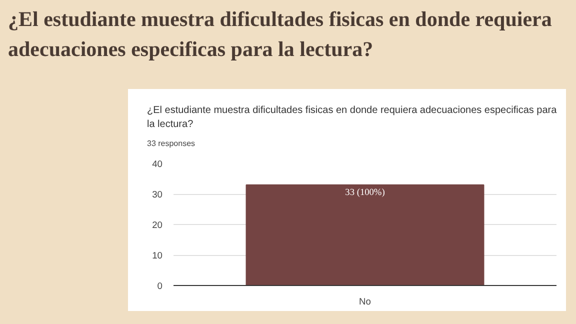  What do you see at coordinates (157, 225) in the screenshot?
I see `y-tick-label: 20` at bounding box center [157, 225].